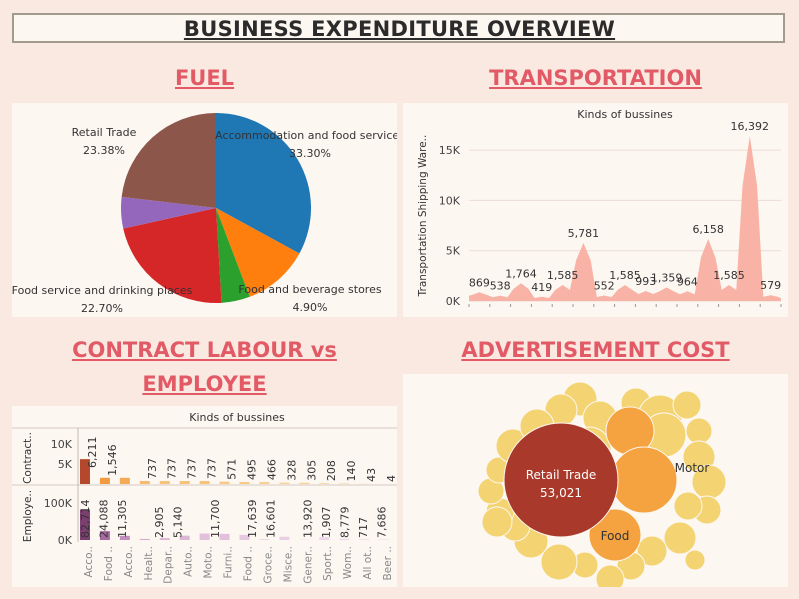  Describe the element at coordinates (306, 135) in the screenshot. I see `pie-label: Accommodation and food services` at that location.